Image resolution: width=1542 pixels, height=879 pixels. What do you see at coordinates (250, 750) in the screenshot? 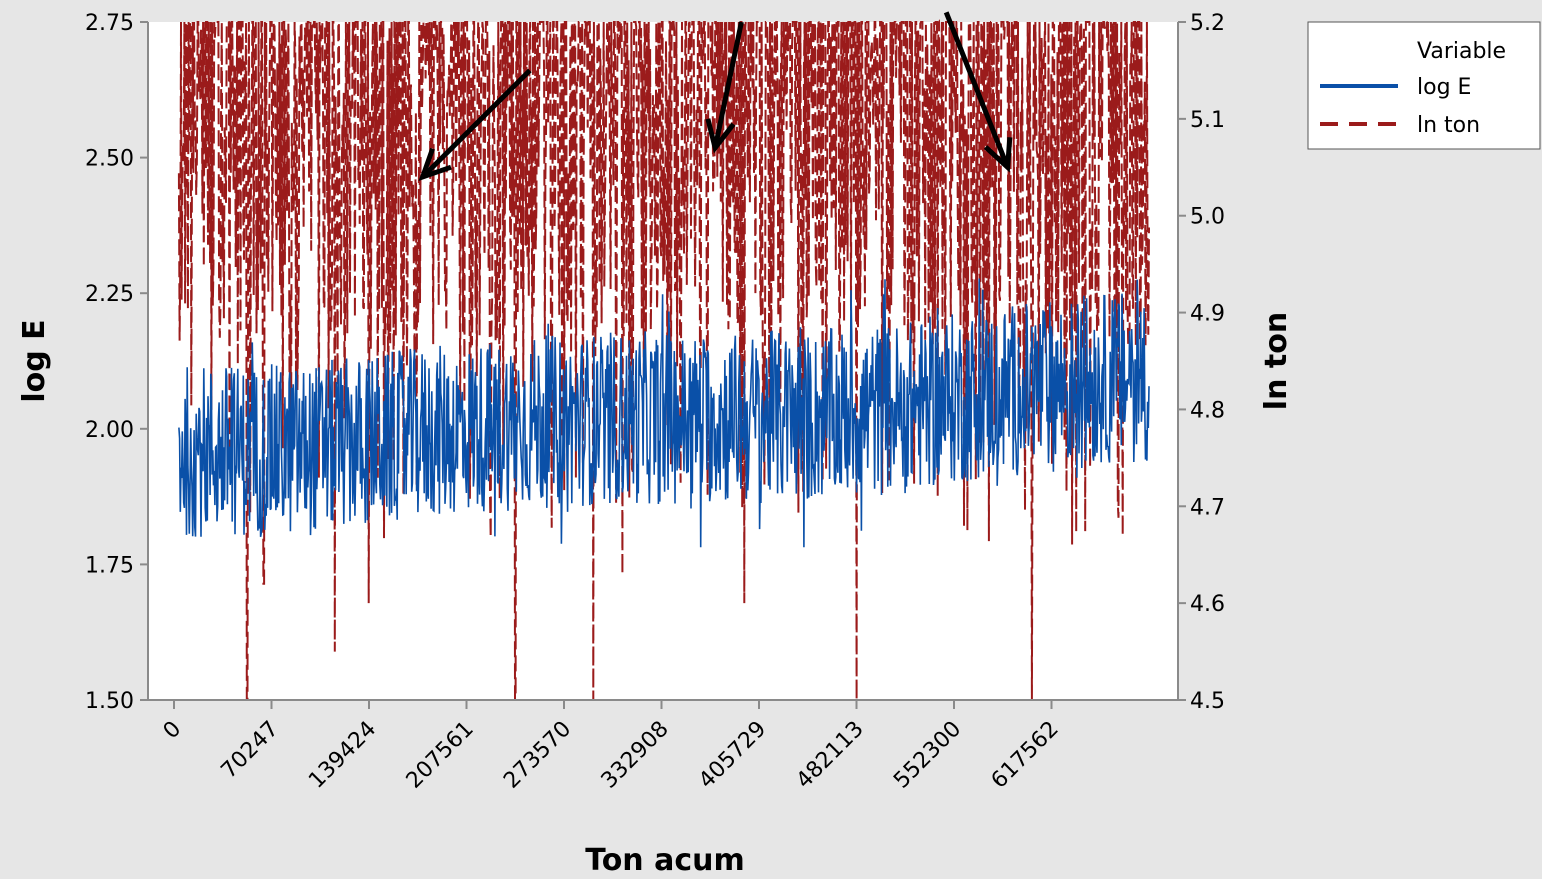
I see `x-tick-label: 70247` at bounding box center [250, 750].